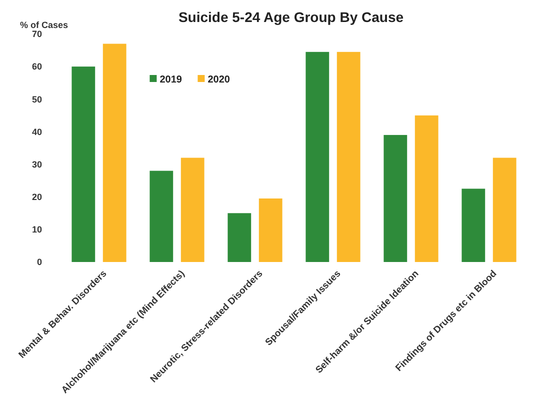 The width and height of the screenshot is (542, 408). What do you see at coordinates (37, 34) in the screenshot?
I see `y-tick-label: 70` at bounding box center [37, 34].